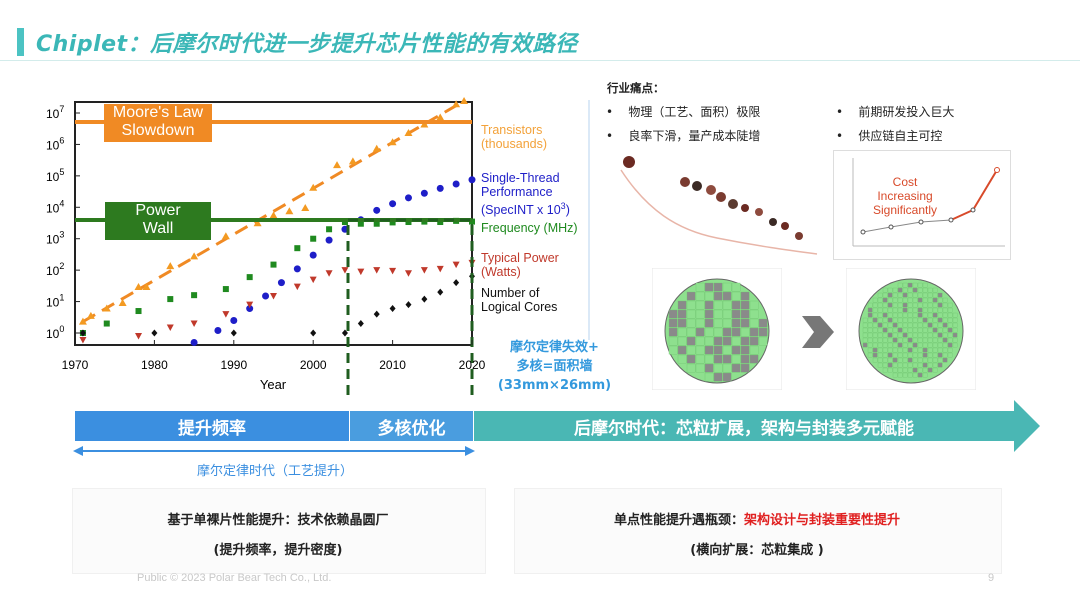  Describe the element at coordinates (55, 301) in the screenshot. I see `y-tick-label: 101` at that location.